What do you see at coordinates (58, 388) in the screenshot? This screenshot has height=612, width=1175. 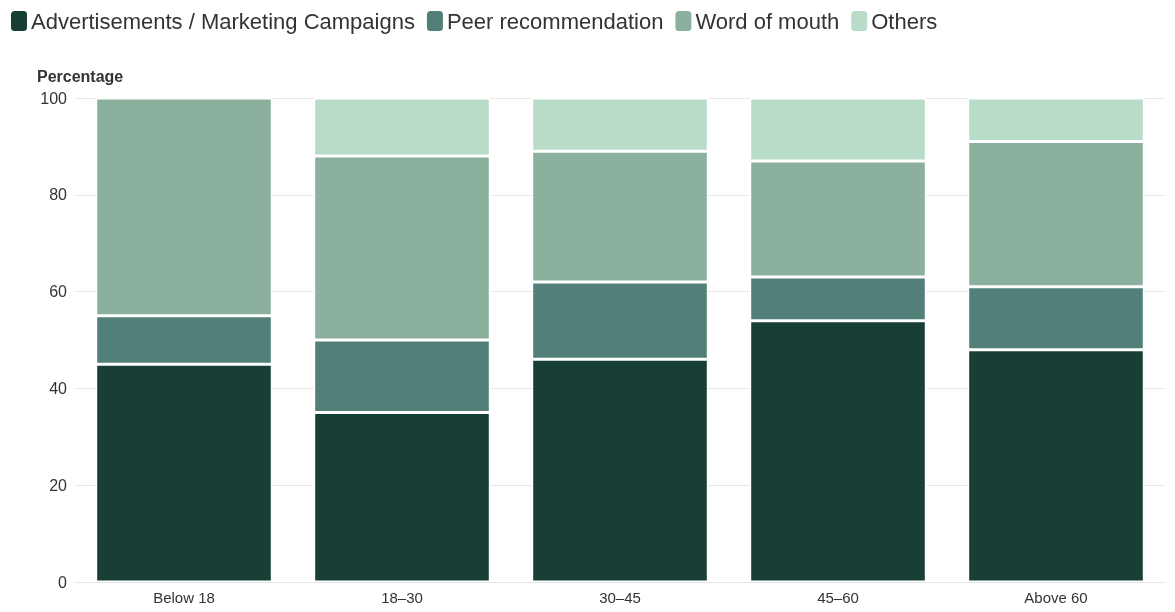 I see `y-tick-label: 40` at bounding box center [58, 388].